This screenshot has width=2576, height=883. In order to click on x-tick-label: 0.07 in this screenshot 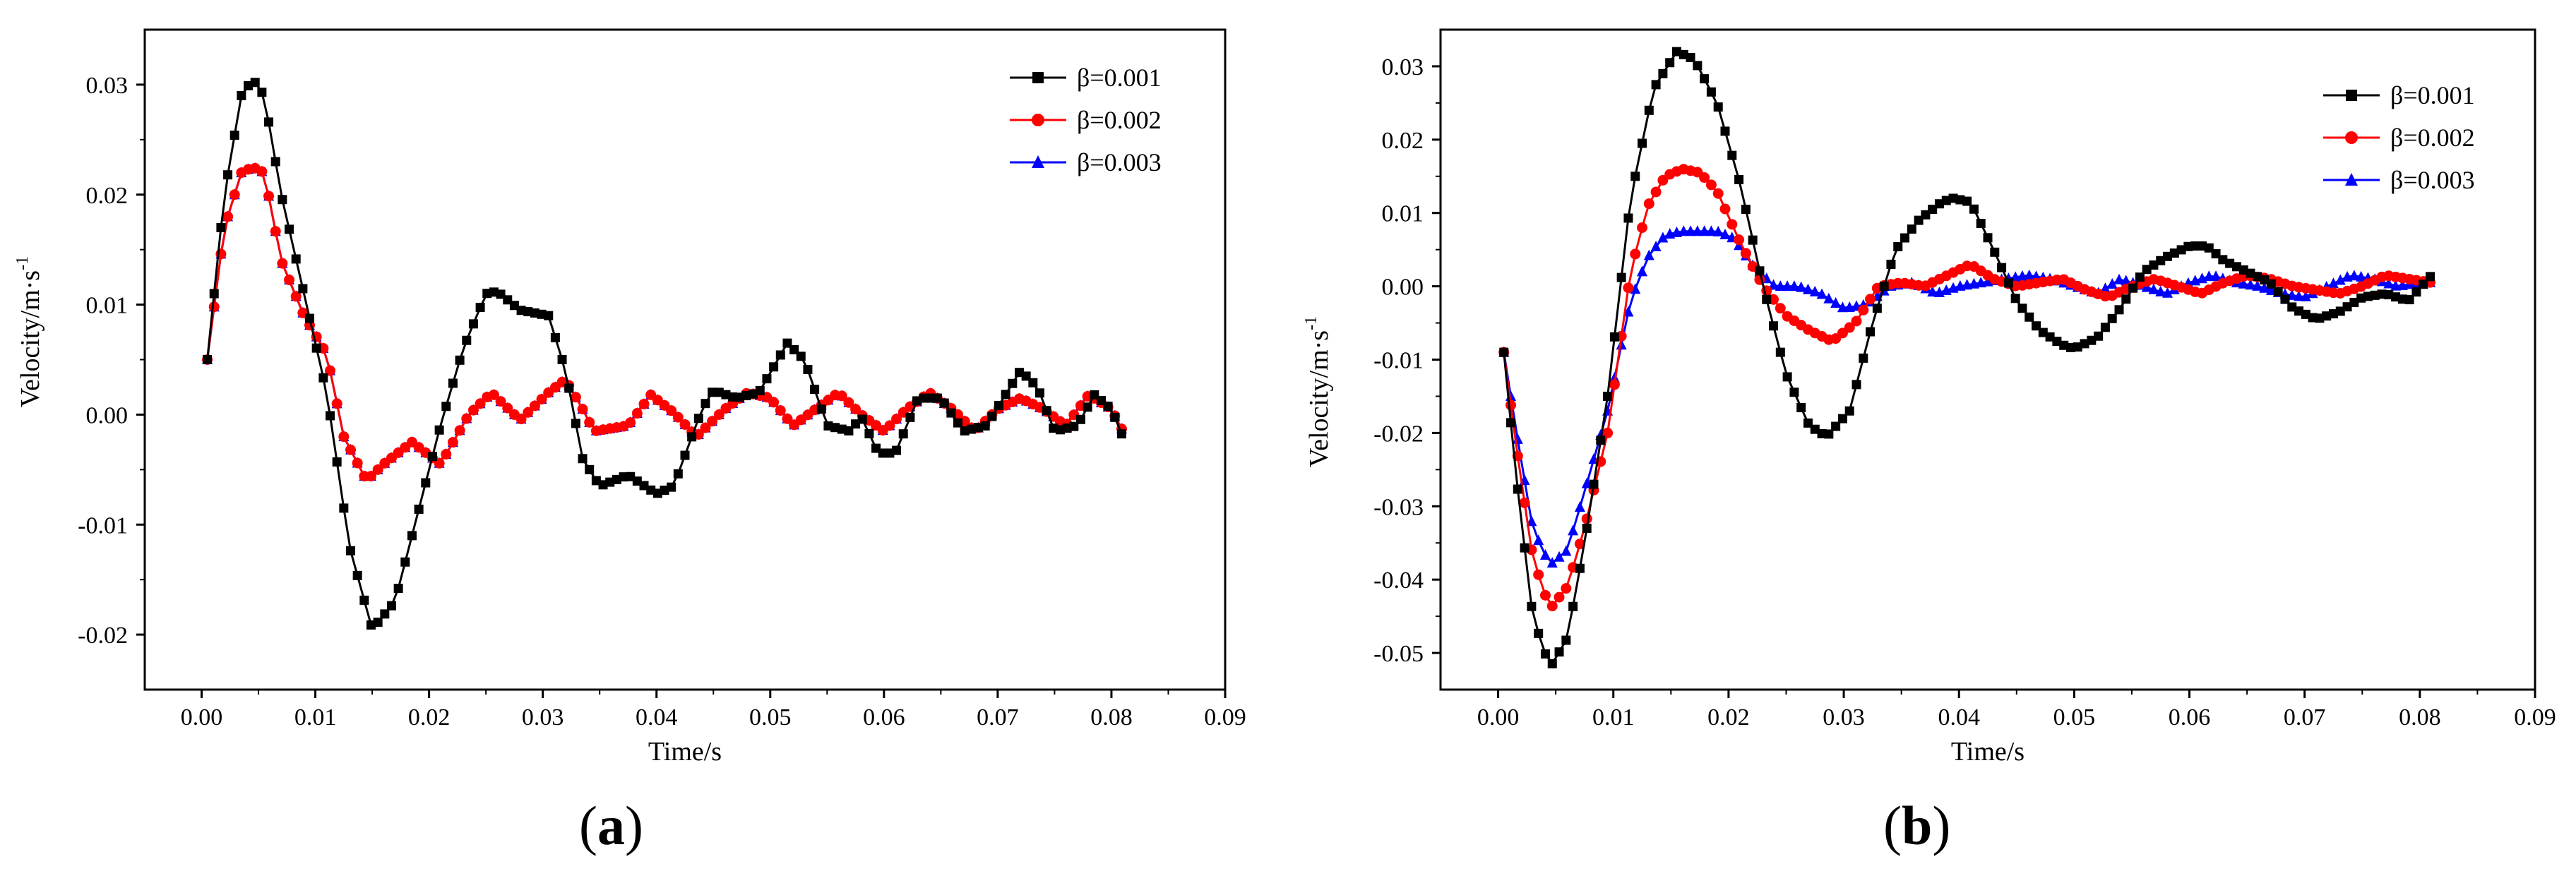, I will do `click(998, 717)`.